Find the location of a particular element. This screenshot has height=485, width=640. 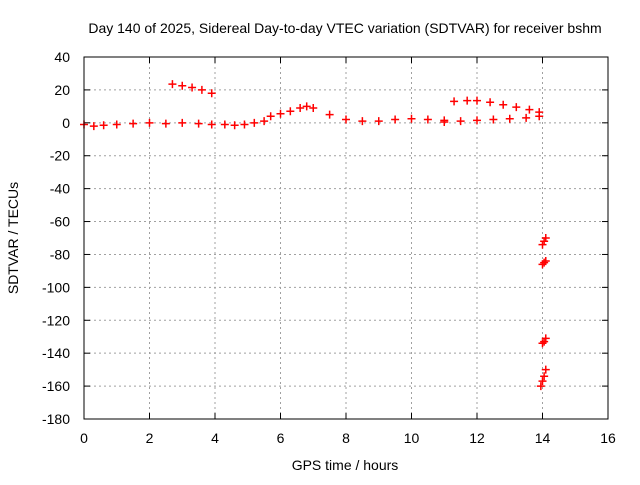

x-tick-label: 0 is located at coordinates (84, 438).